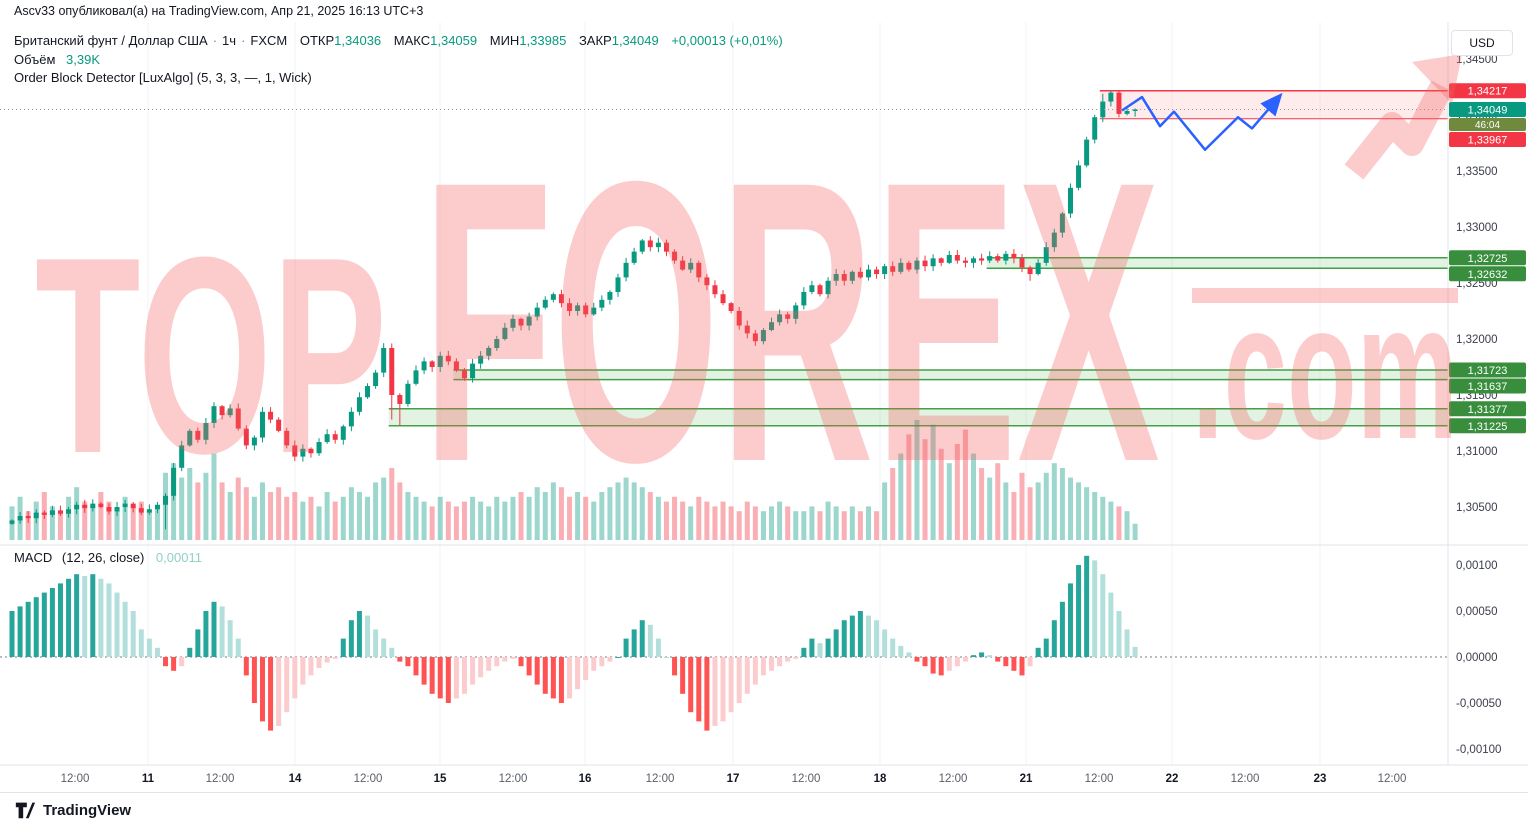 This screenshot has height=827, width=1528. I want to click on time-axis-label: 15, so click(440, 779).